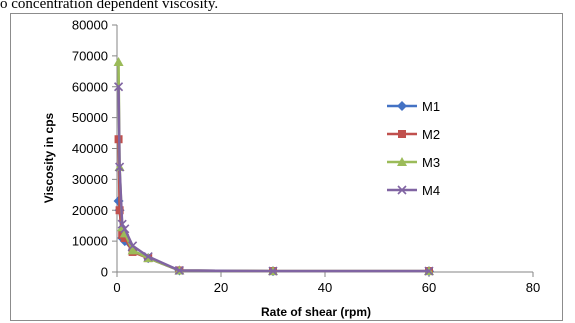 The image size is (575, 323). I want to click on legend-item: M4, so click(413, 190).